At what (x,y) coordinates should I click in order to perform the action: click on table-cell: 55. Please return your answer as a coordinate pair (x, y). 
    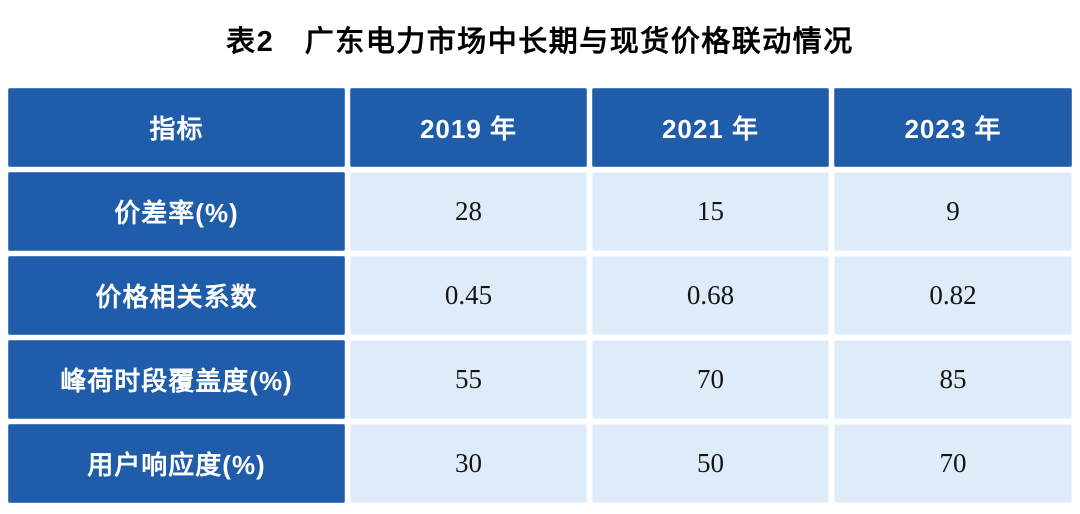
    Looking at the image, I should click on (468, 379).